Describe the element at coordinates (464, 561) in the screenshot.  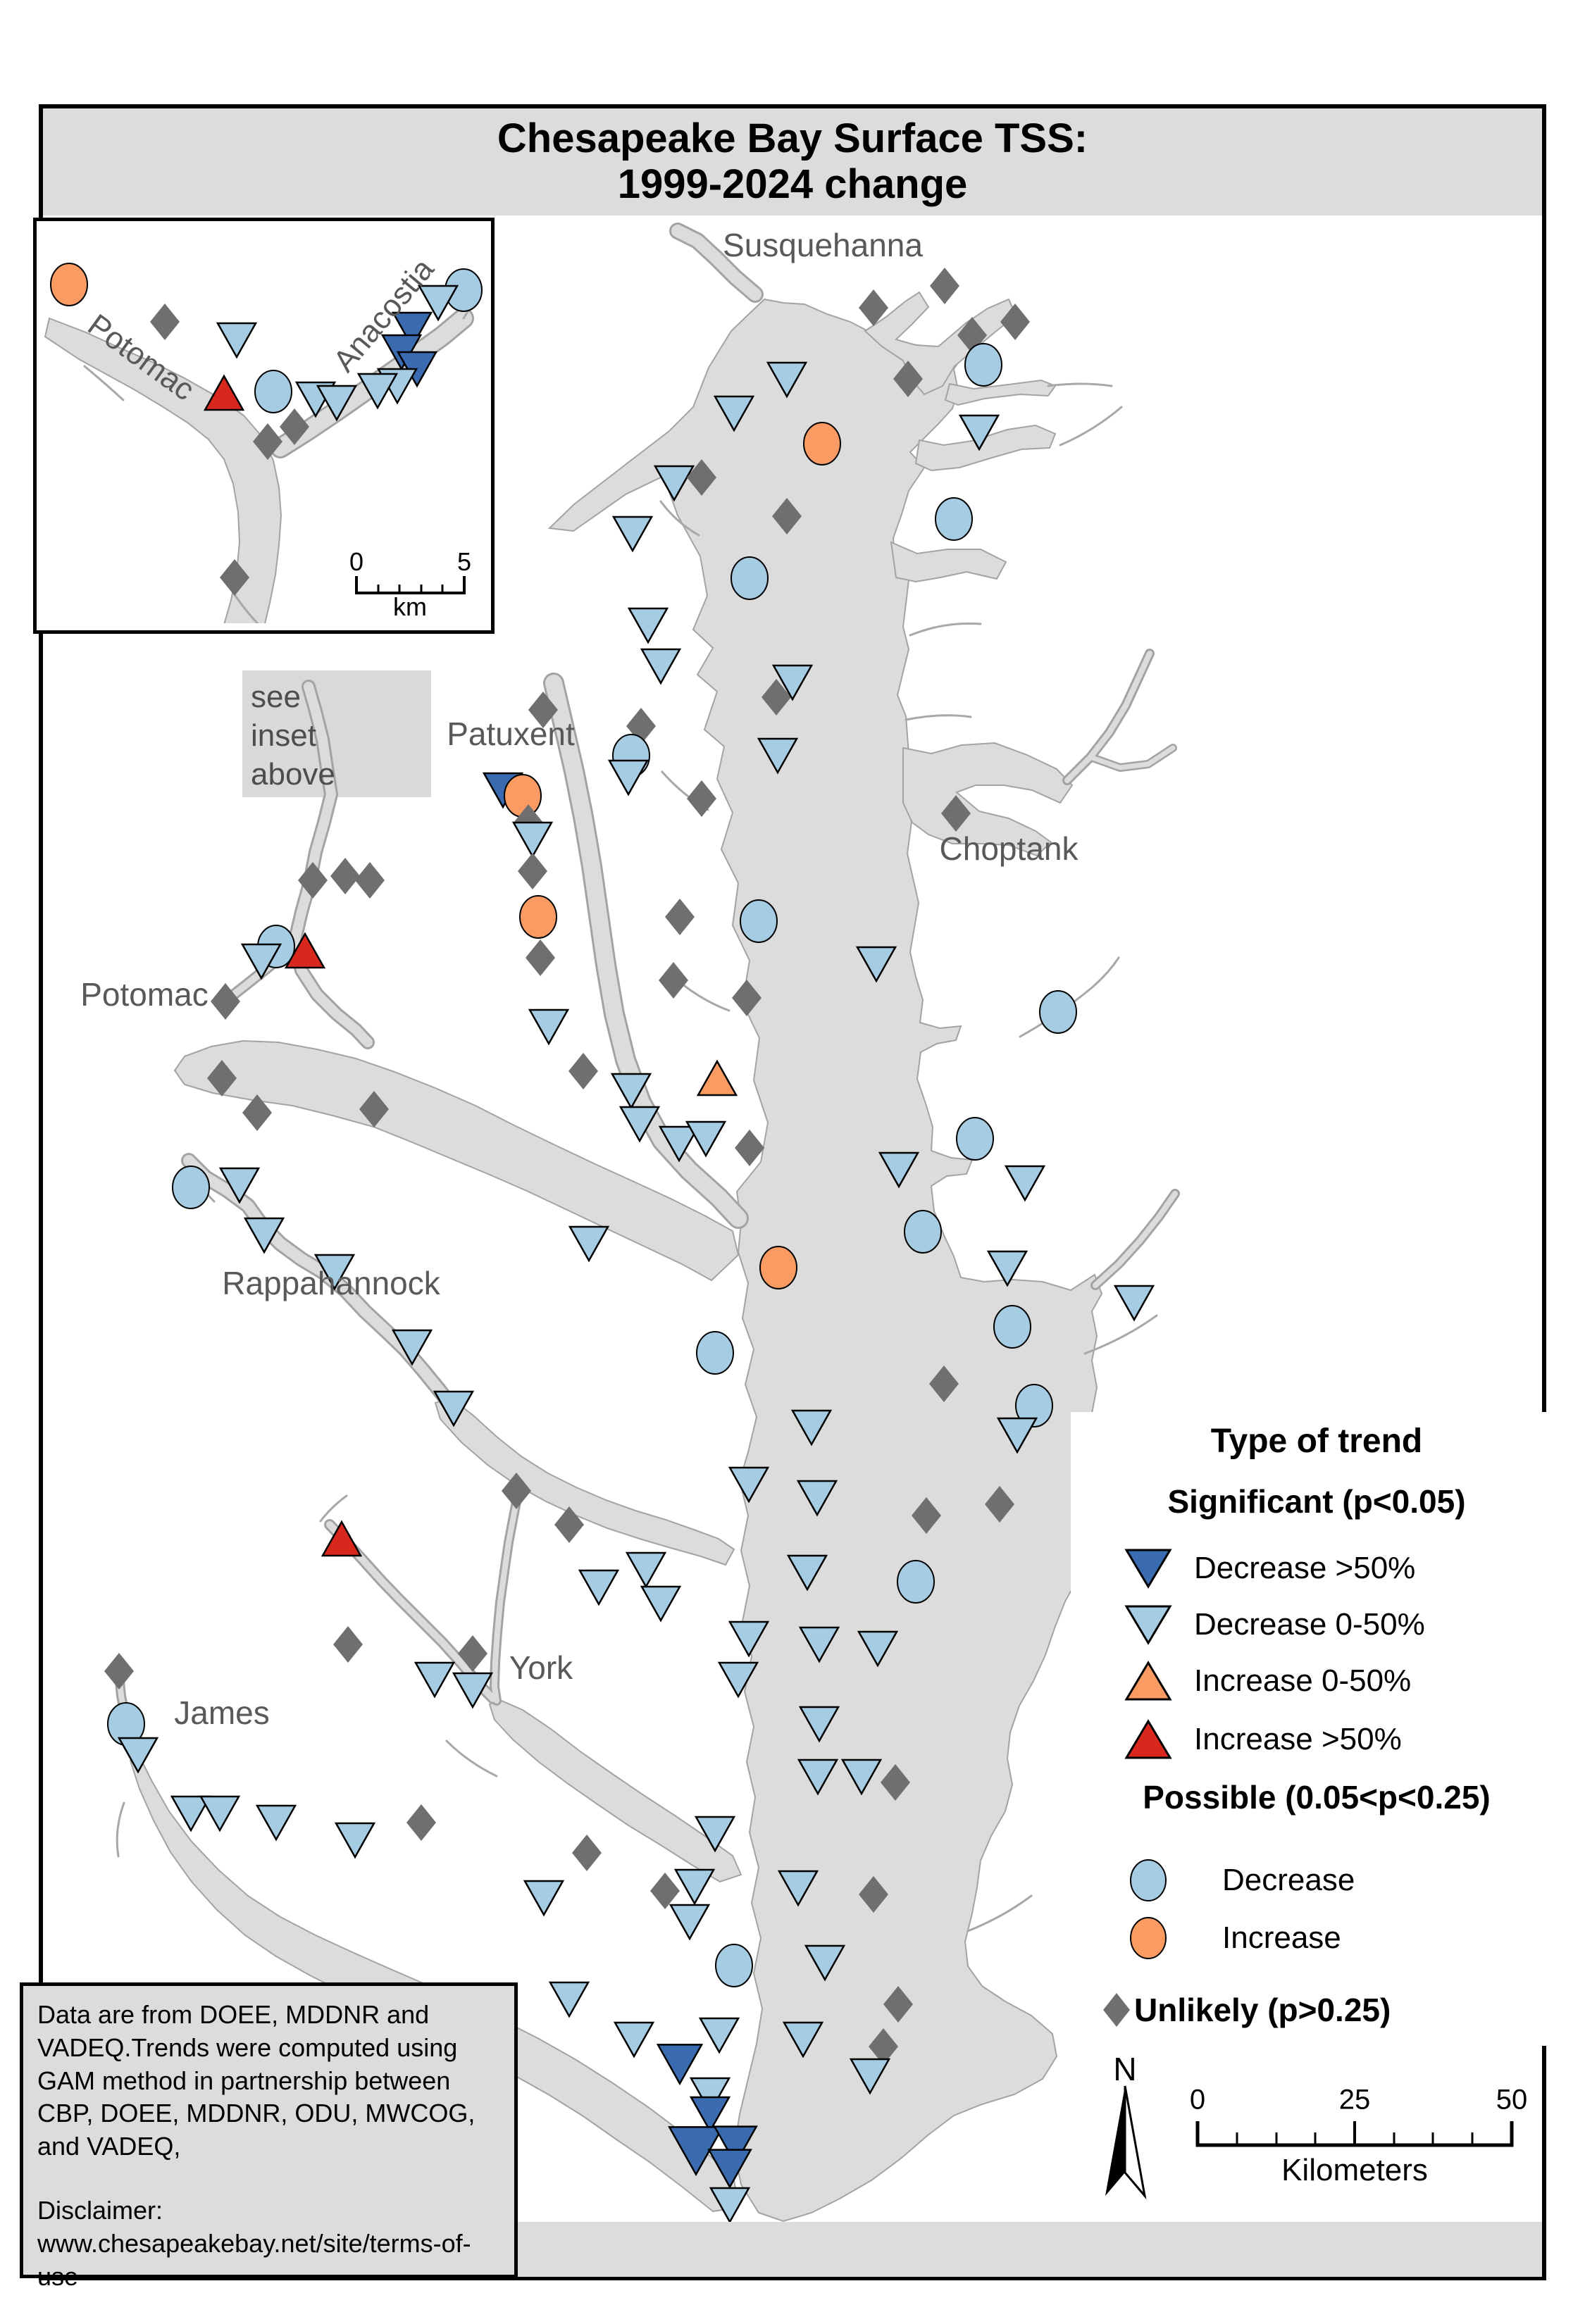
I see `inset-scale-five: 5` at that location.